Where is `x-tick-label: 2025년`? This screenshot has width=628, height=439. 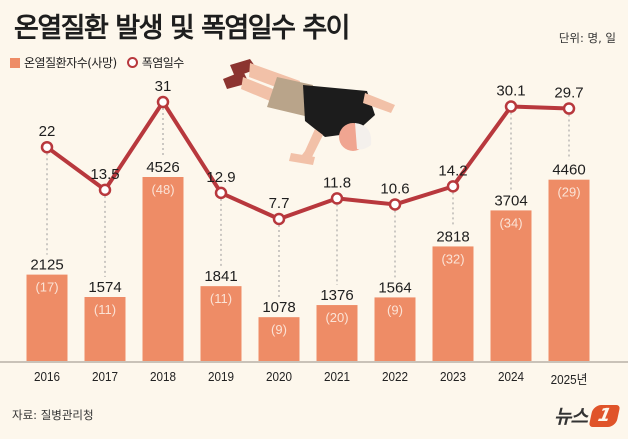 x-tick-label: 2025년 is located at coordinates (569, 379).